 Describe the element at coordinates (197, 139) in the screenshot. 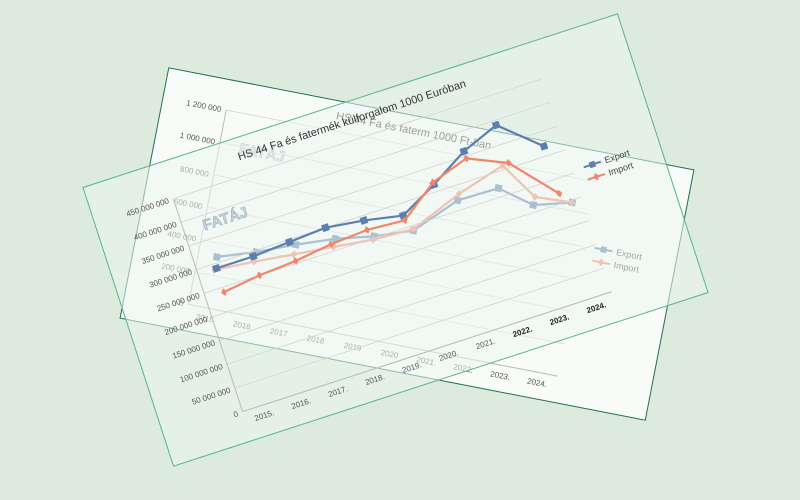

I see `y-tick-label: 1 000 000` at that location.